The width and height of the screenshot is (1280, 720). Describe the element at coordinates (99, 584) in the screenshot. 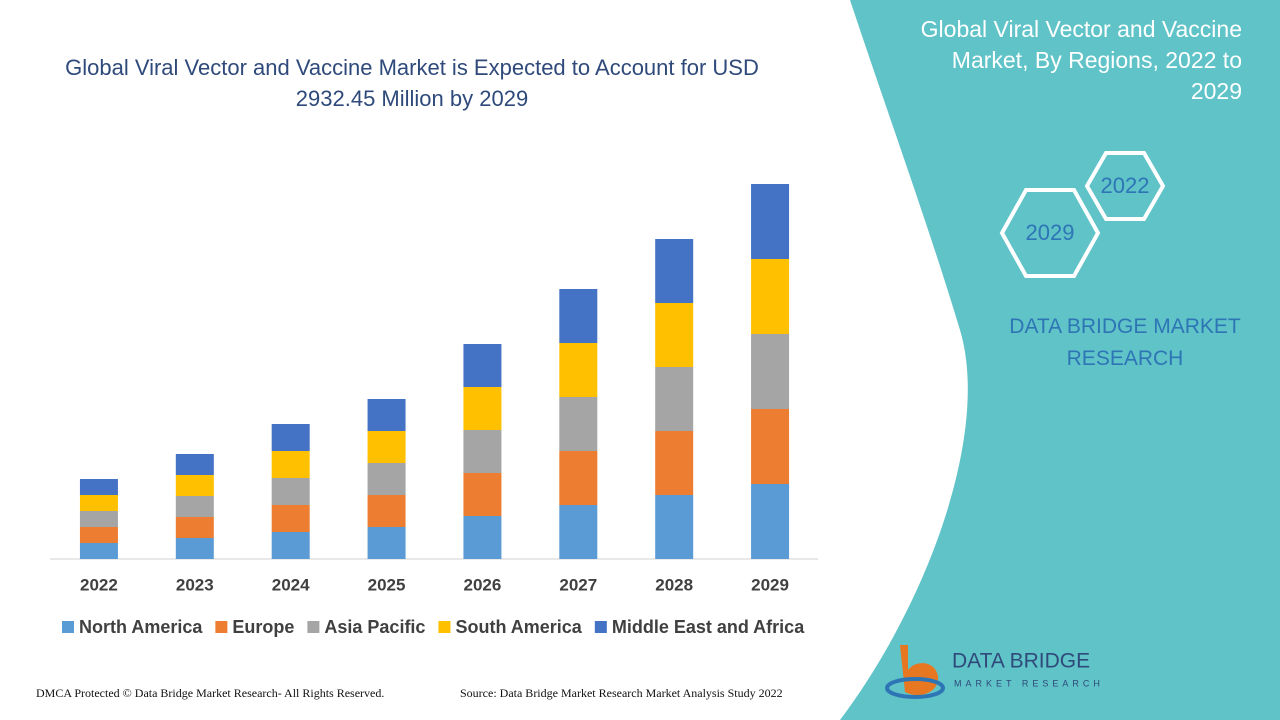

I see `x-tick-label: 2022` at that location.